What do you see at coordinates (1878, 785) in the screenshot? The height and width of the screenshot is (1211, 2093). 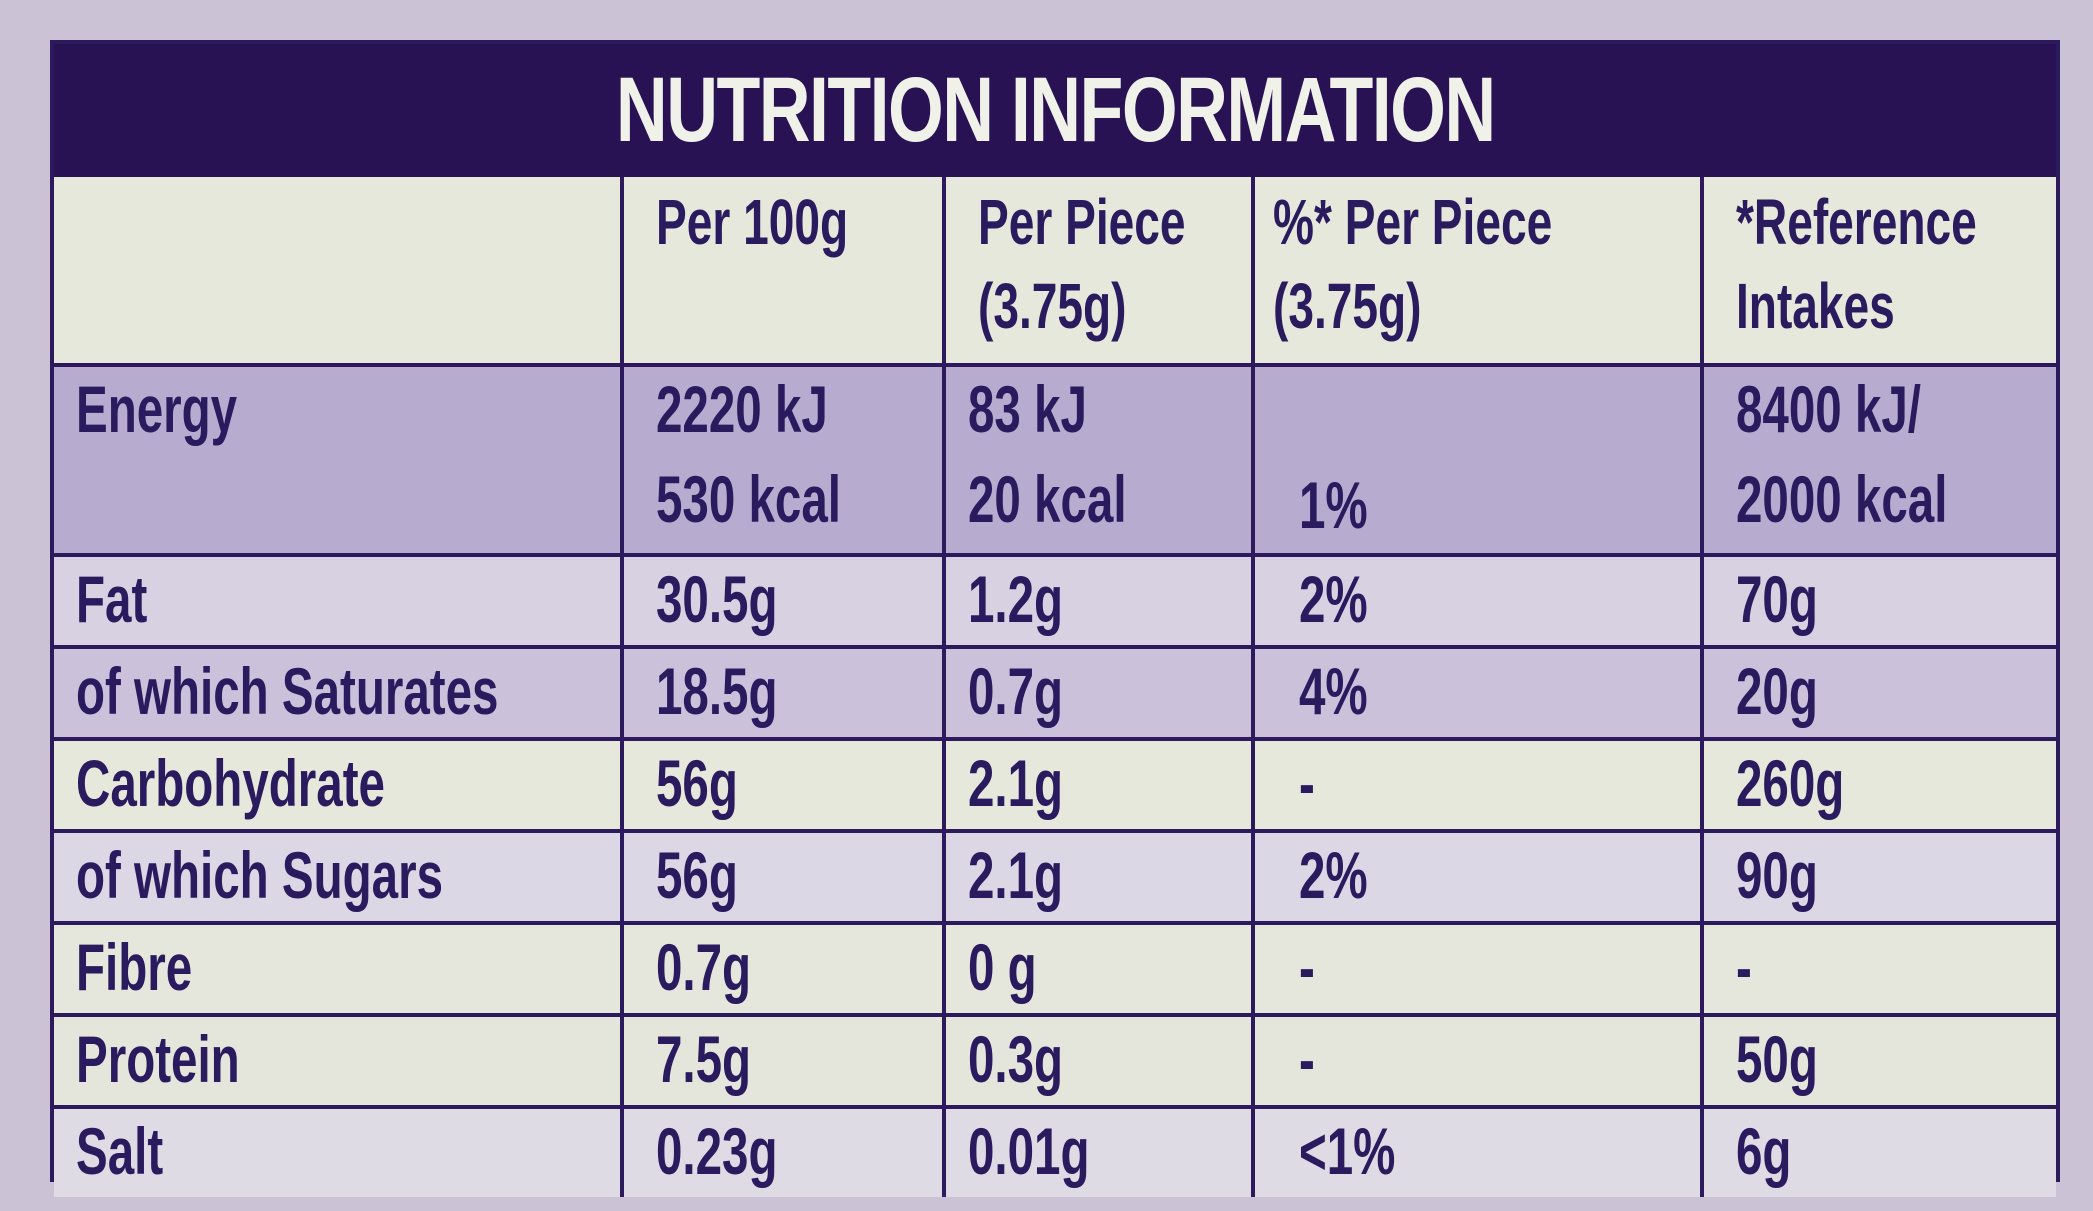 I see `reference-intake-value: 260g` at bounding box center [1878, 785].